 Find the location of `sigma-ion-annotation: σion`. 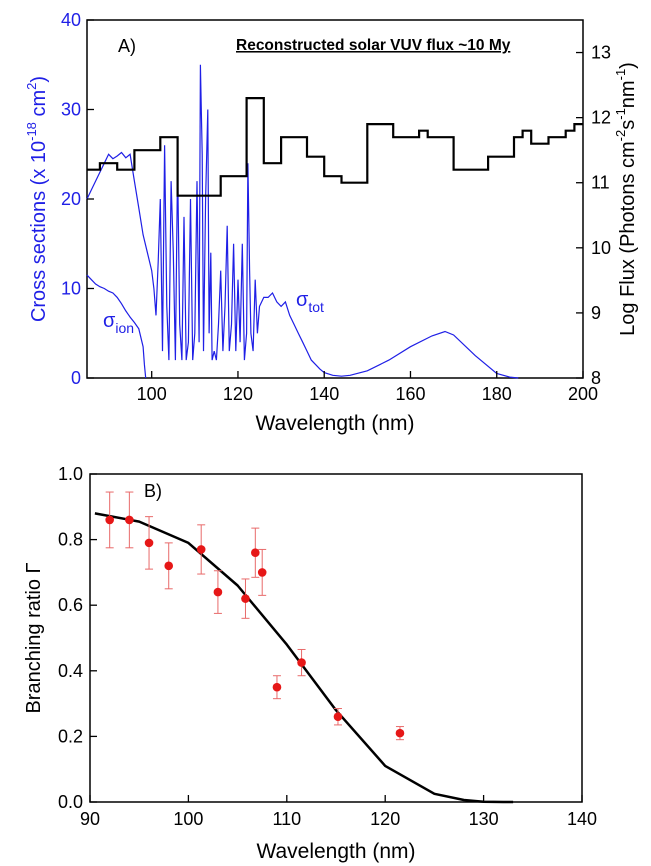

sigma-ion-annotation: σion is located at coordinates (118, 323).